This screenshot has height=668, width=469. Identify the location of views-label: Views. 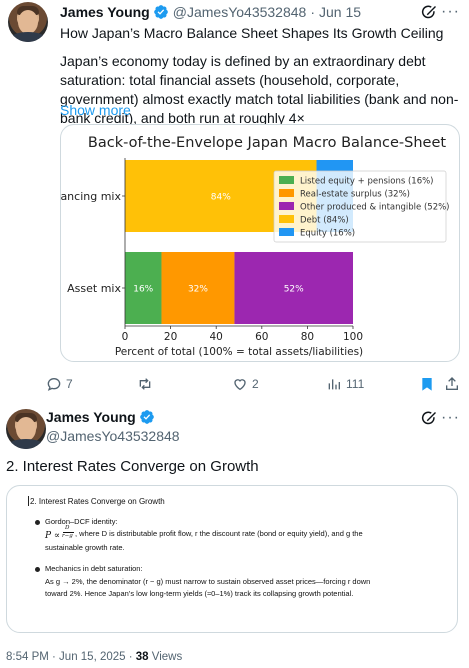
(166, 657).